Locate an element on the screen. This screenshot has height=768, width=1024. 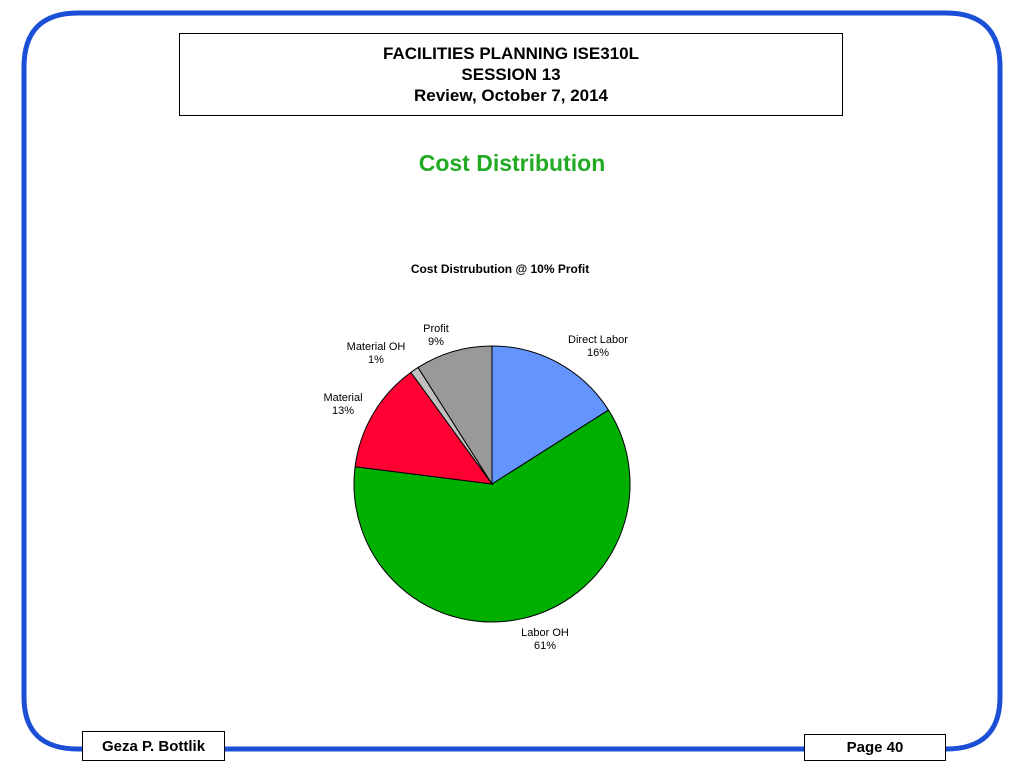
pie-slice-material is located at coordinates (424, 428).